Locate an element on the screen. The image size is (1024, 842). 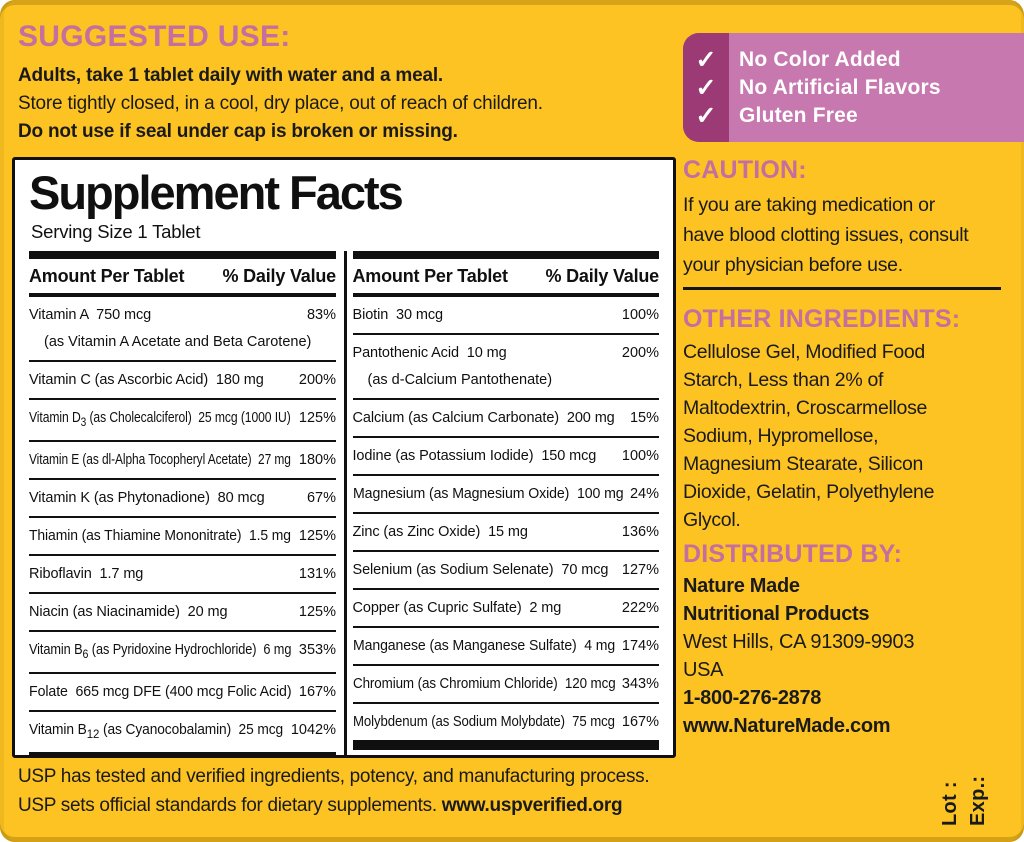
column-header: Amount Per Tablet % Daily Value is located at coordinates (506, 276).